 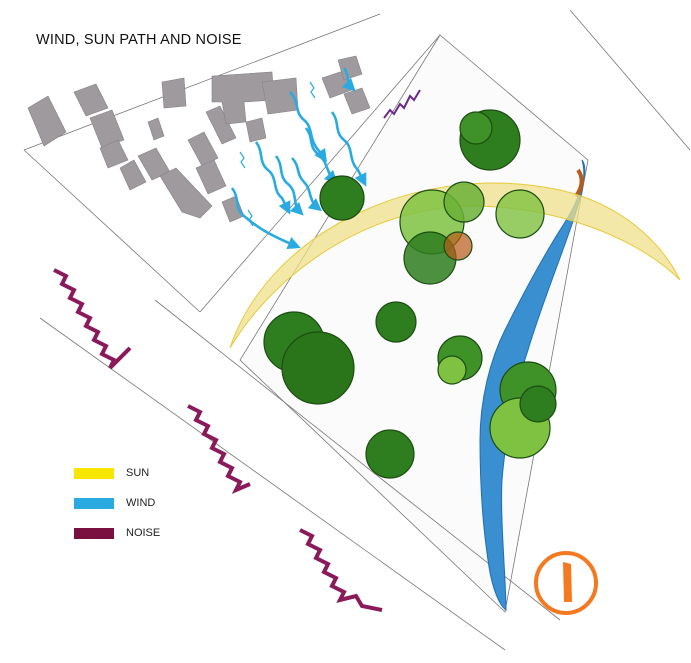 I want to click on legend-item-wind: WIND, so click(x=117, y=503).